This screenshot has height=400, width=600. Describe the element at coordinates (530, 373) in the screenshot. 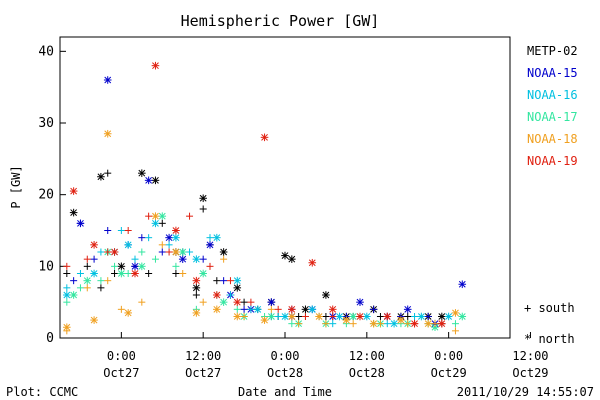

I see `x-tick-date-label: Oct29` at that location.